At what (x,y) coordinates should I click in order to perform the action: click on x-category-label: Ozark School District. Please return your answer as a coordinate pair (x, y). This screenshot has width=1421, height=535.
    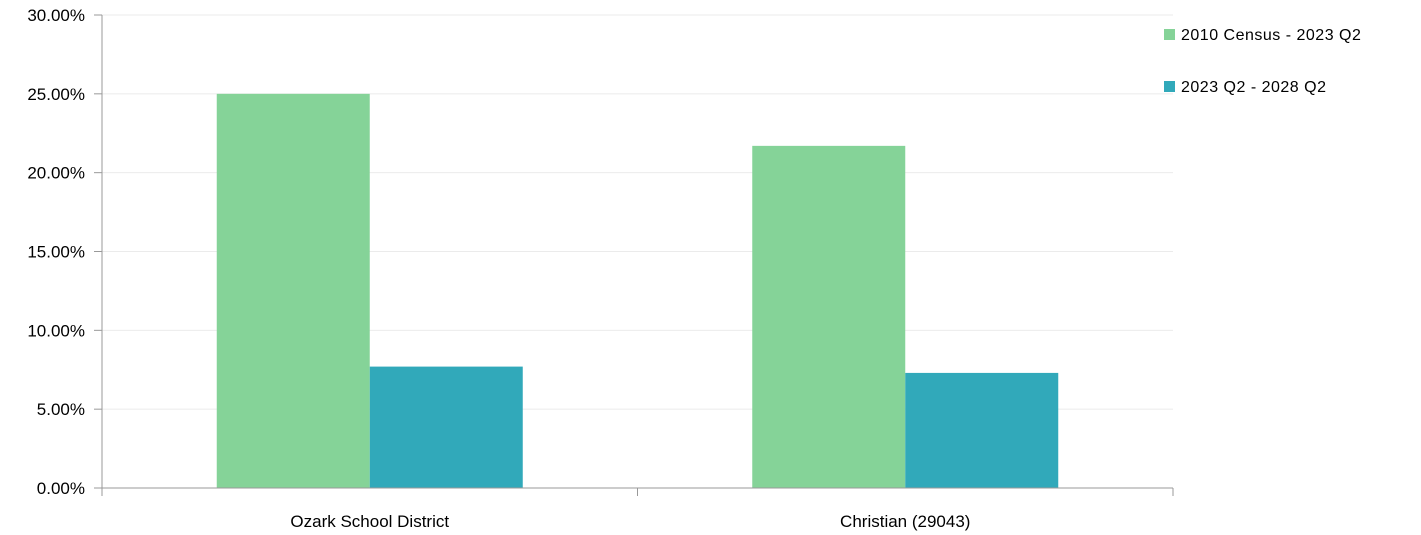
    Looking at the image, I should click on (369, 521).